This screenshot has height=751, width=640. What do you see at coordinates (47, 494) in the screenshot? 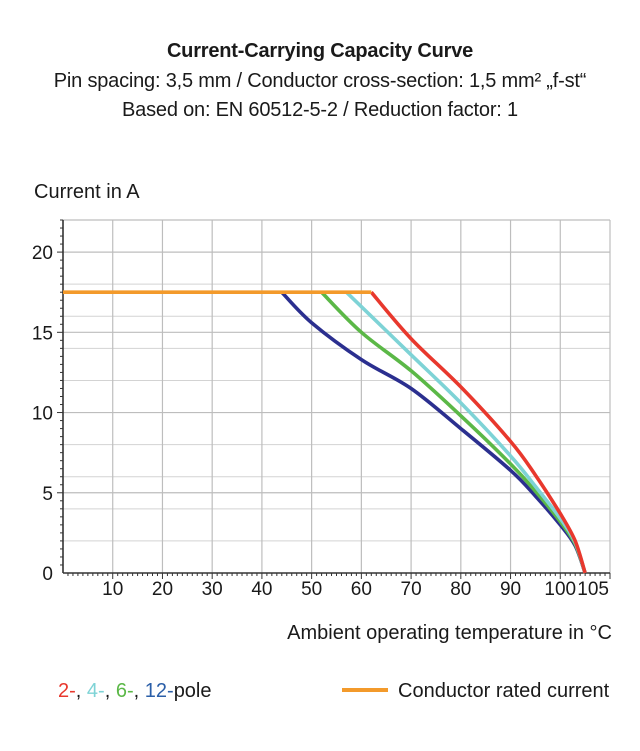
I see `y-tick-label: 5` at bounding box center [47, 494].